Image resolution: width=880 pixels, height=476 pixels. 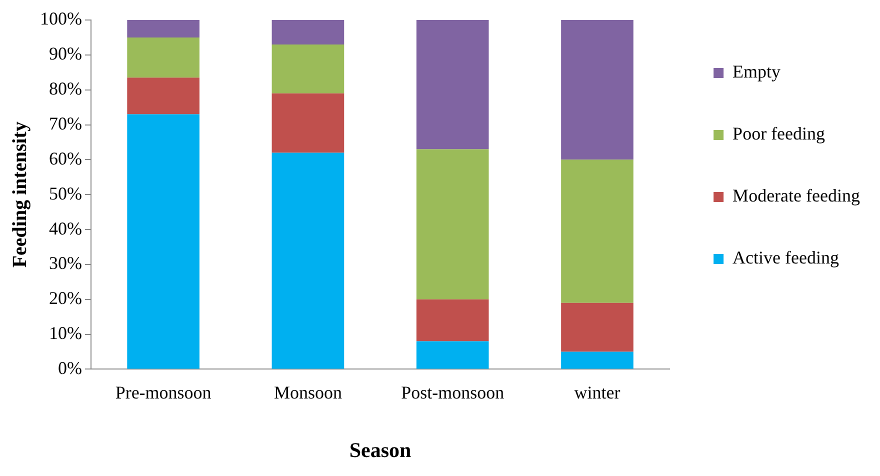 I want to click on x-tick-label: Monsoon, so click(x=308, y=392).